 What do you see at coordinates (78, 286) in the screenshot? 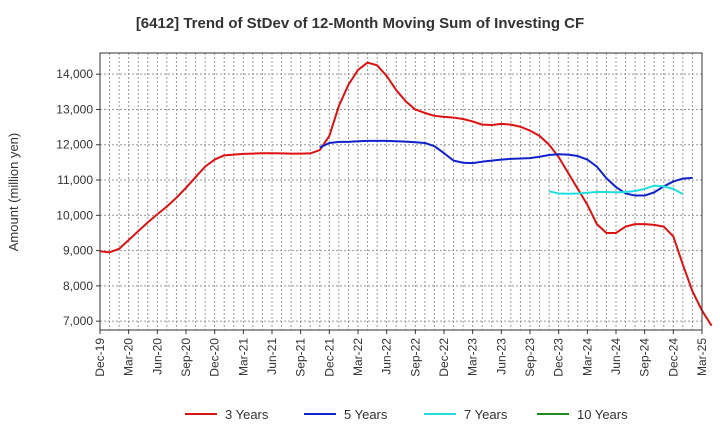
I see `y-tick-label: 8,000` at bounding box center [78, 286].